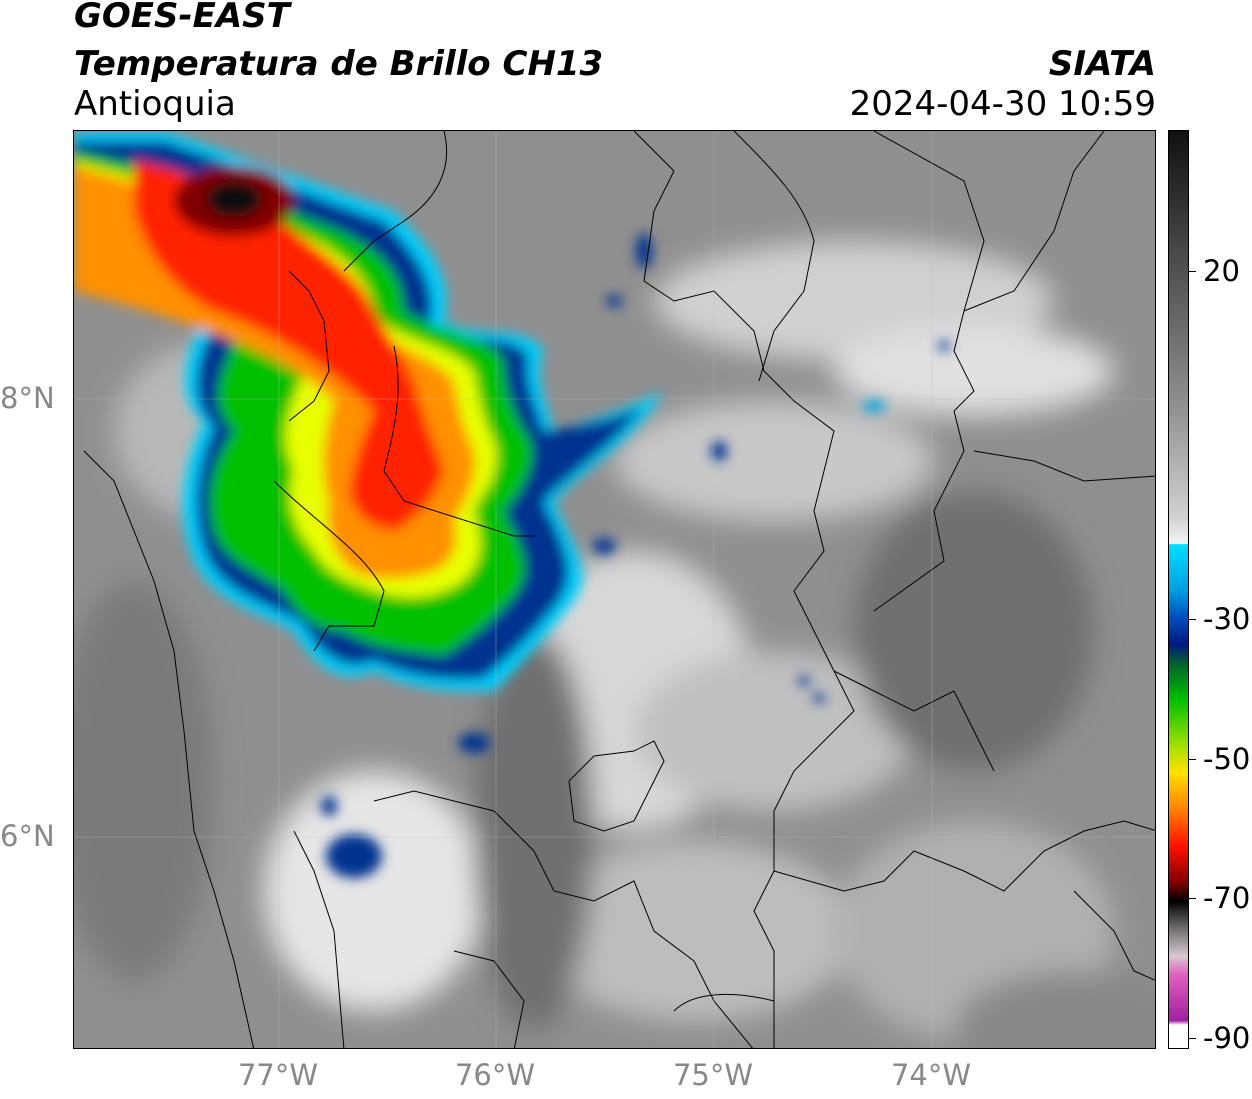 The image size is (1252, 1099). Describe the element at coordinates (27, 398) in the screenshot. I see `y-tick-label: 8°N` at that location.